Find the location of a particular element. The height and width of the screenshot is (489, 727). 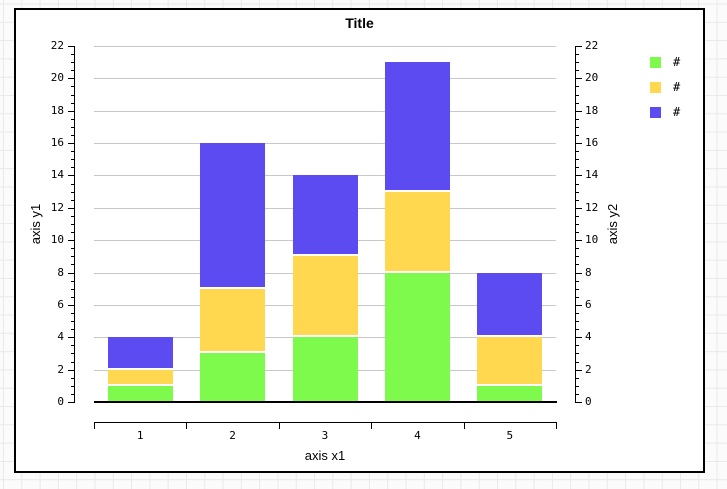

x-axis-title: axis x1 is located at coordinates (325, 455).